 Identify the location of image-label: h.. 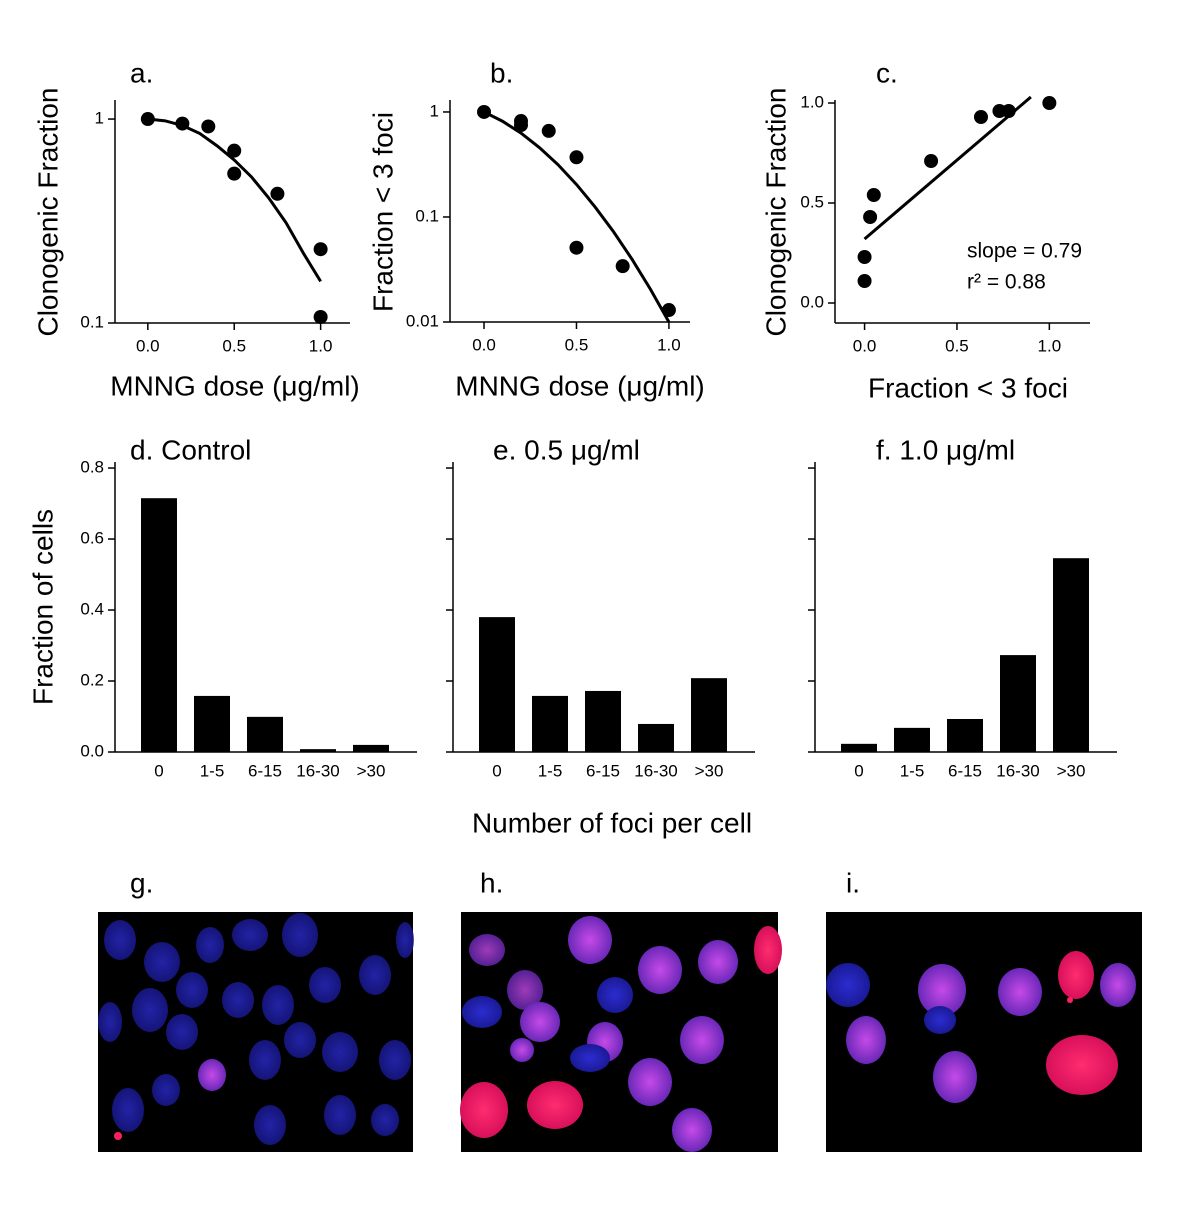
(491, 882).